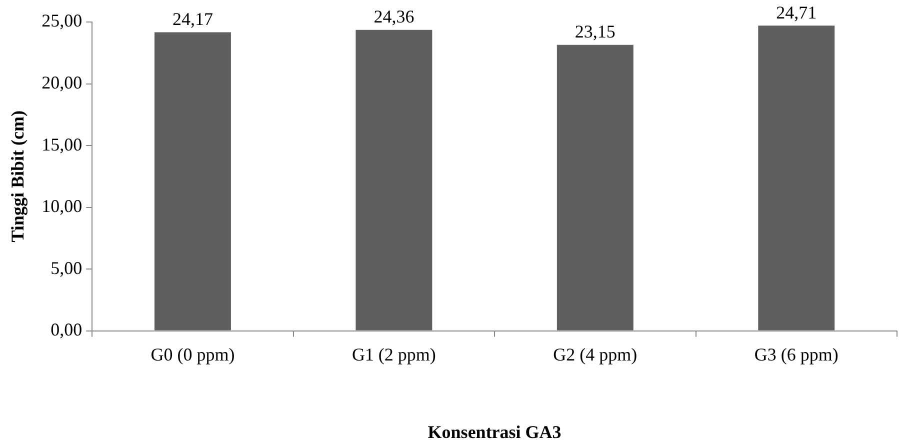  What do you see at coordinates (62, 144) in the screenshot?
I see `y-tick-label: 15,00` at bounding box center [62, 144].